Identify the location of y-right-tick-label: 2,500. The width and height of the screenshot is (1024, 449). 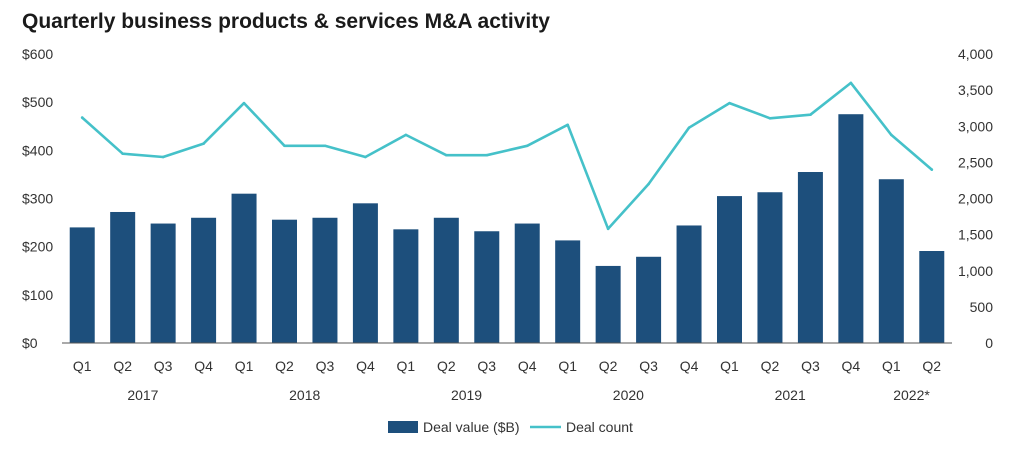
(975, 162).